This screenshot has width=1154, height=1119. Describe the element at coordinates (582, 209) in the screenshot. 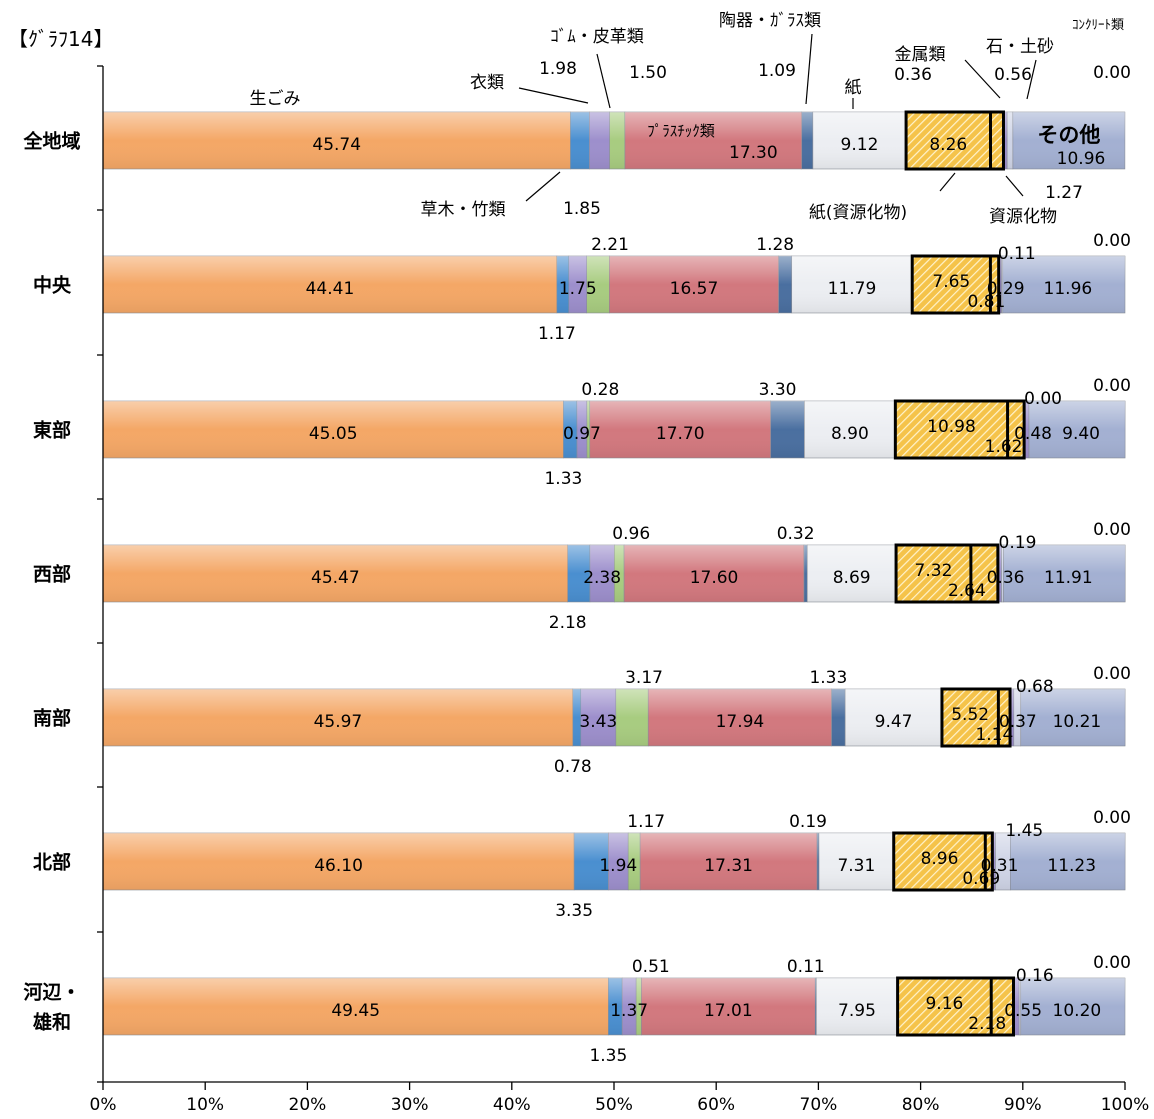

I see `value-label-1-2: 1.85` at that location.